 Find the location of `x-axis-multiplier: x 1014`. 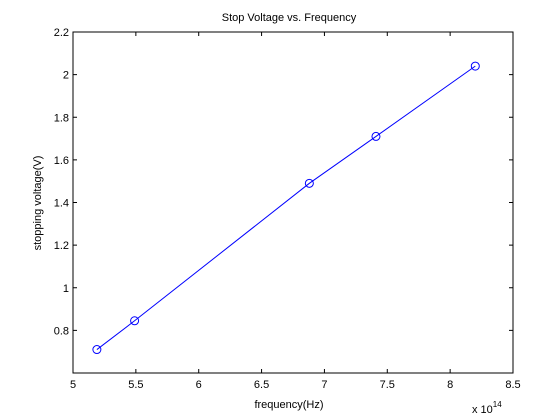

x-axis-multiplier: x 1014 is located at coordinates (487, 408).